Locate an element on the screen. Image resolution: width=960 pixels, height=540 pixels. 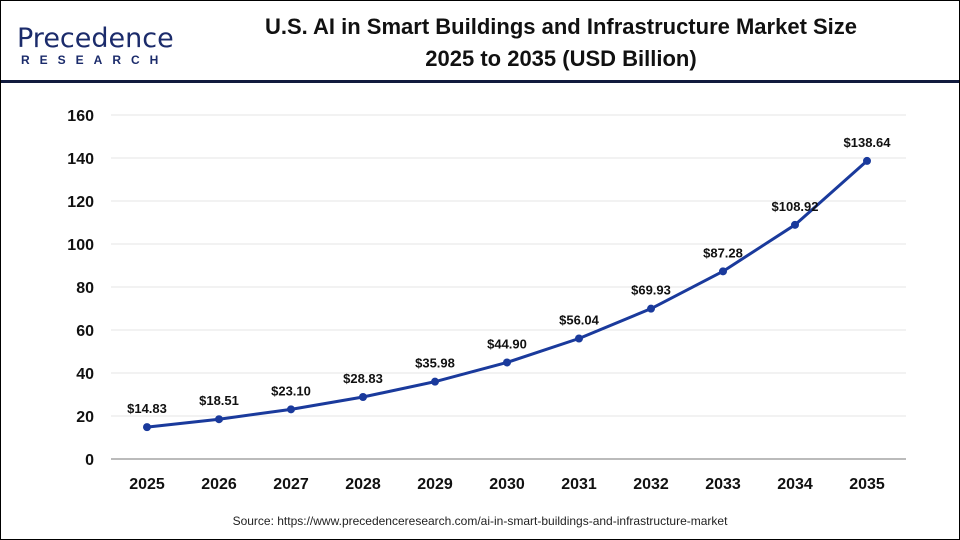
y-tick-label: 60 is located at coordinates (85, 331).